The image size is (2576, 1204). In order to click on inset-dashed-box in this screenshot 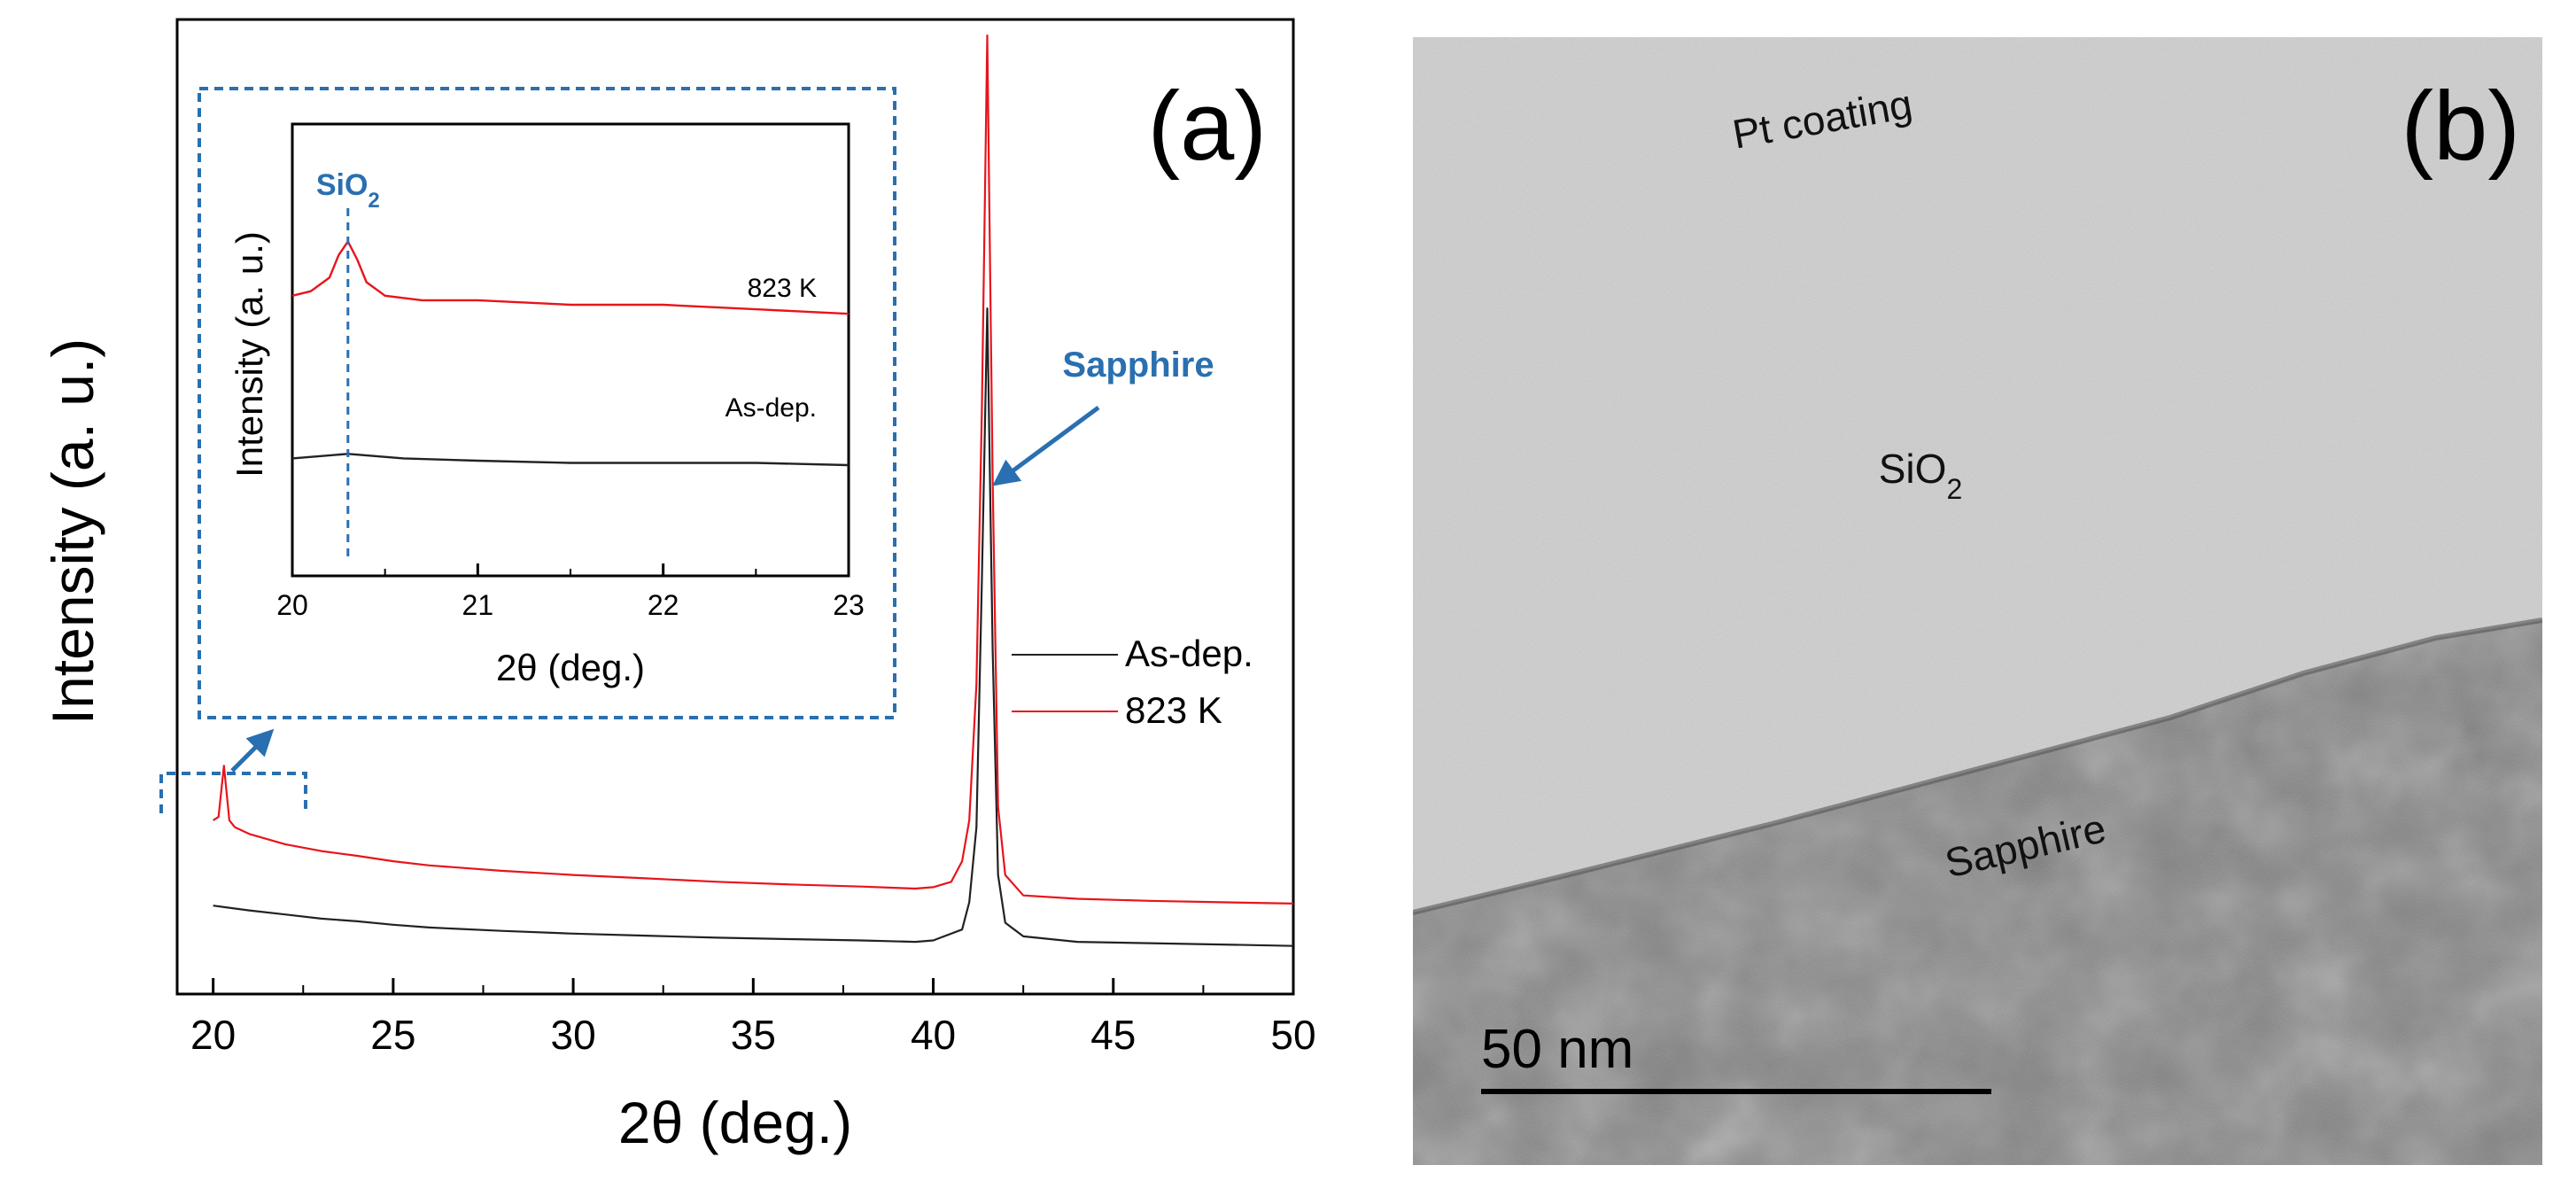, I will do `click(547, 403)`.